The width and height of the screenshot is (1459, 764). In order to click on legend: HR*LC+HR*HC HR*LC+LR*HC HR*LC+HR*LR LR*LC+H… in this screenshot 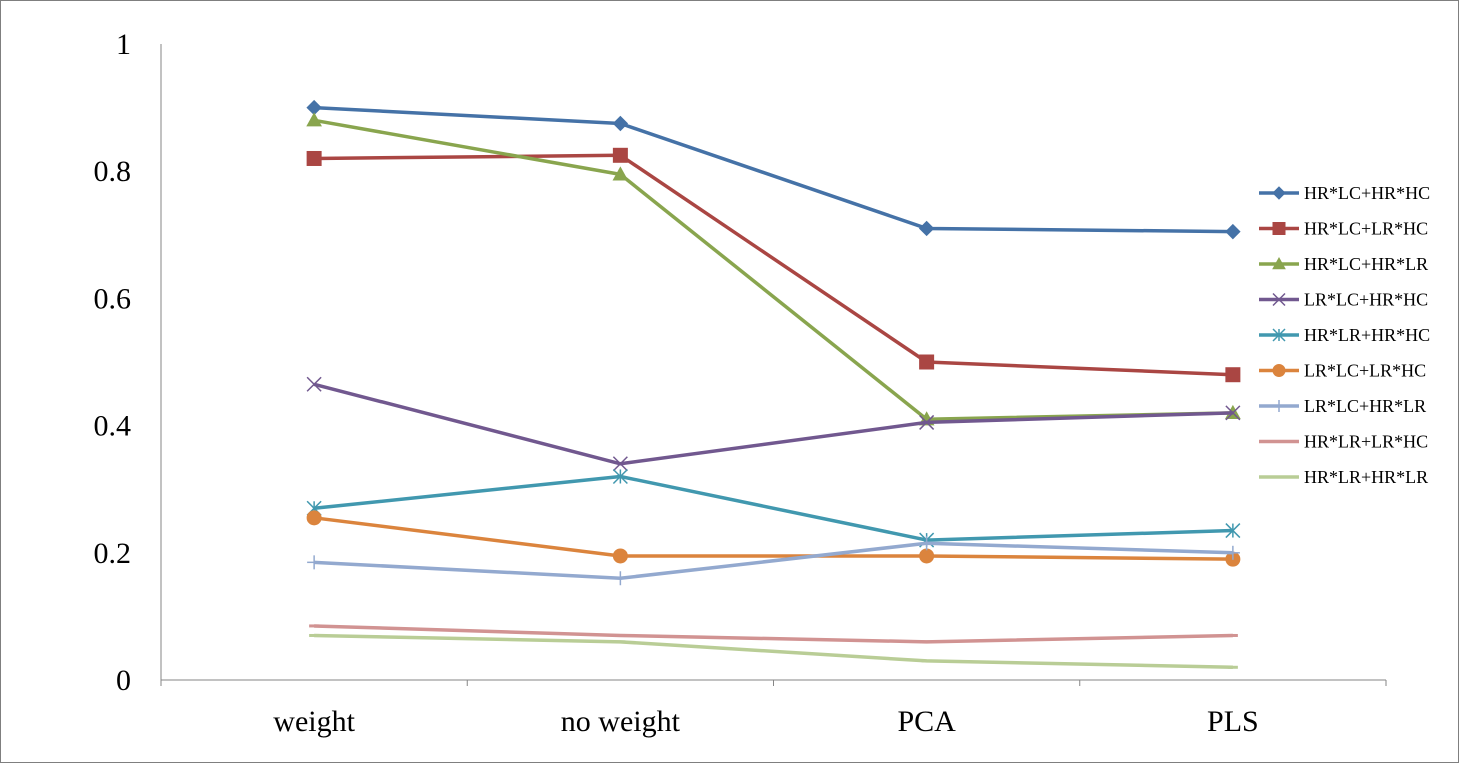, I will do `click(1344, 335)`.